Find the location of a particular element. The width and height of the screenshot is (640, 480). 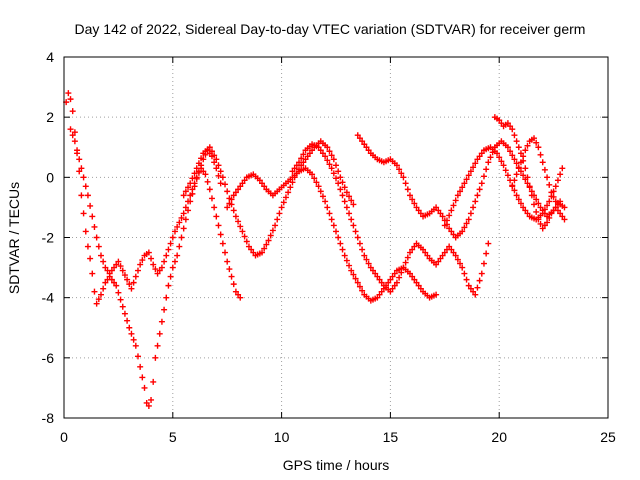

x-tick-label: 25 is located at coordinates (608, 437).